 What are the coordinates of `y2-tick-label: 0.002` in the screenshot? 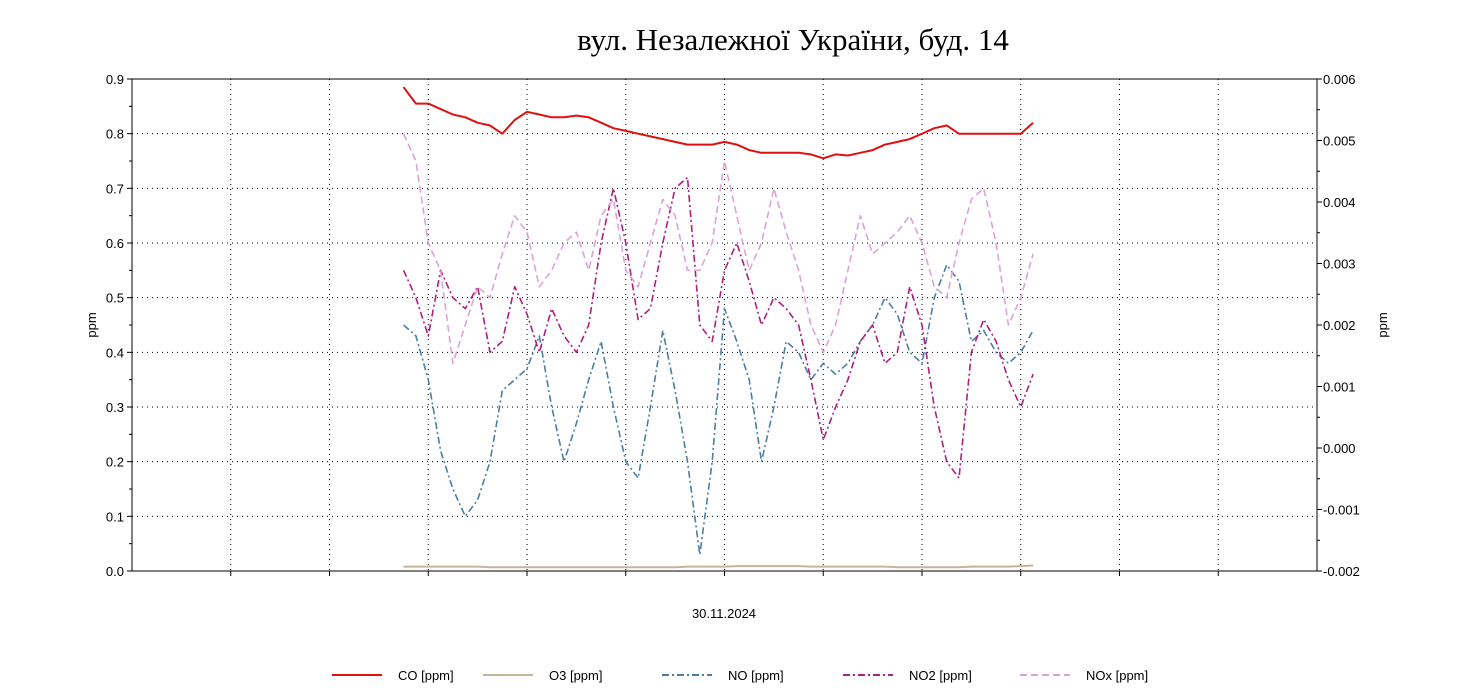 It's located at (1339, 325).